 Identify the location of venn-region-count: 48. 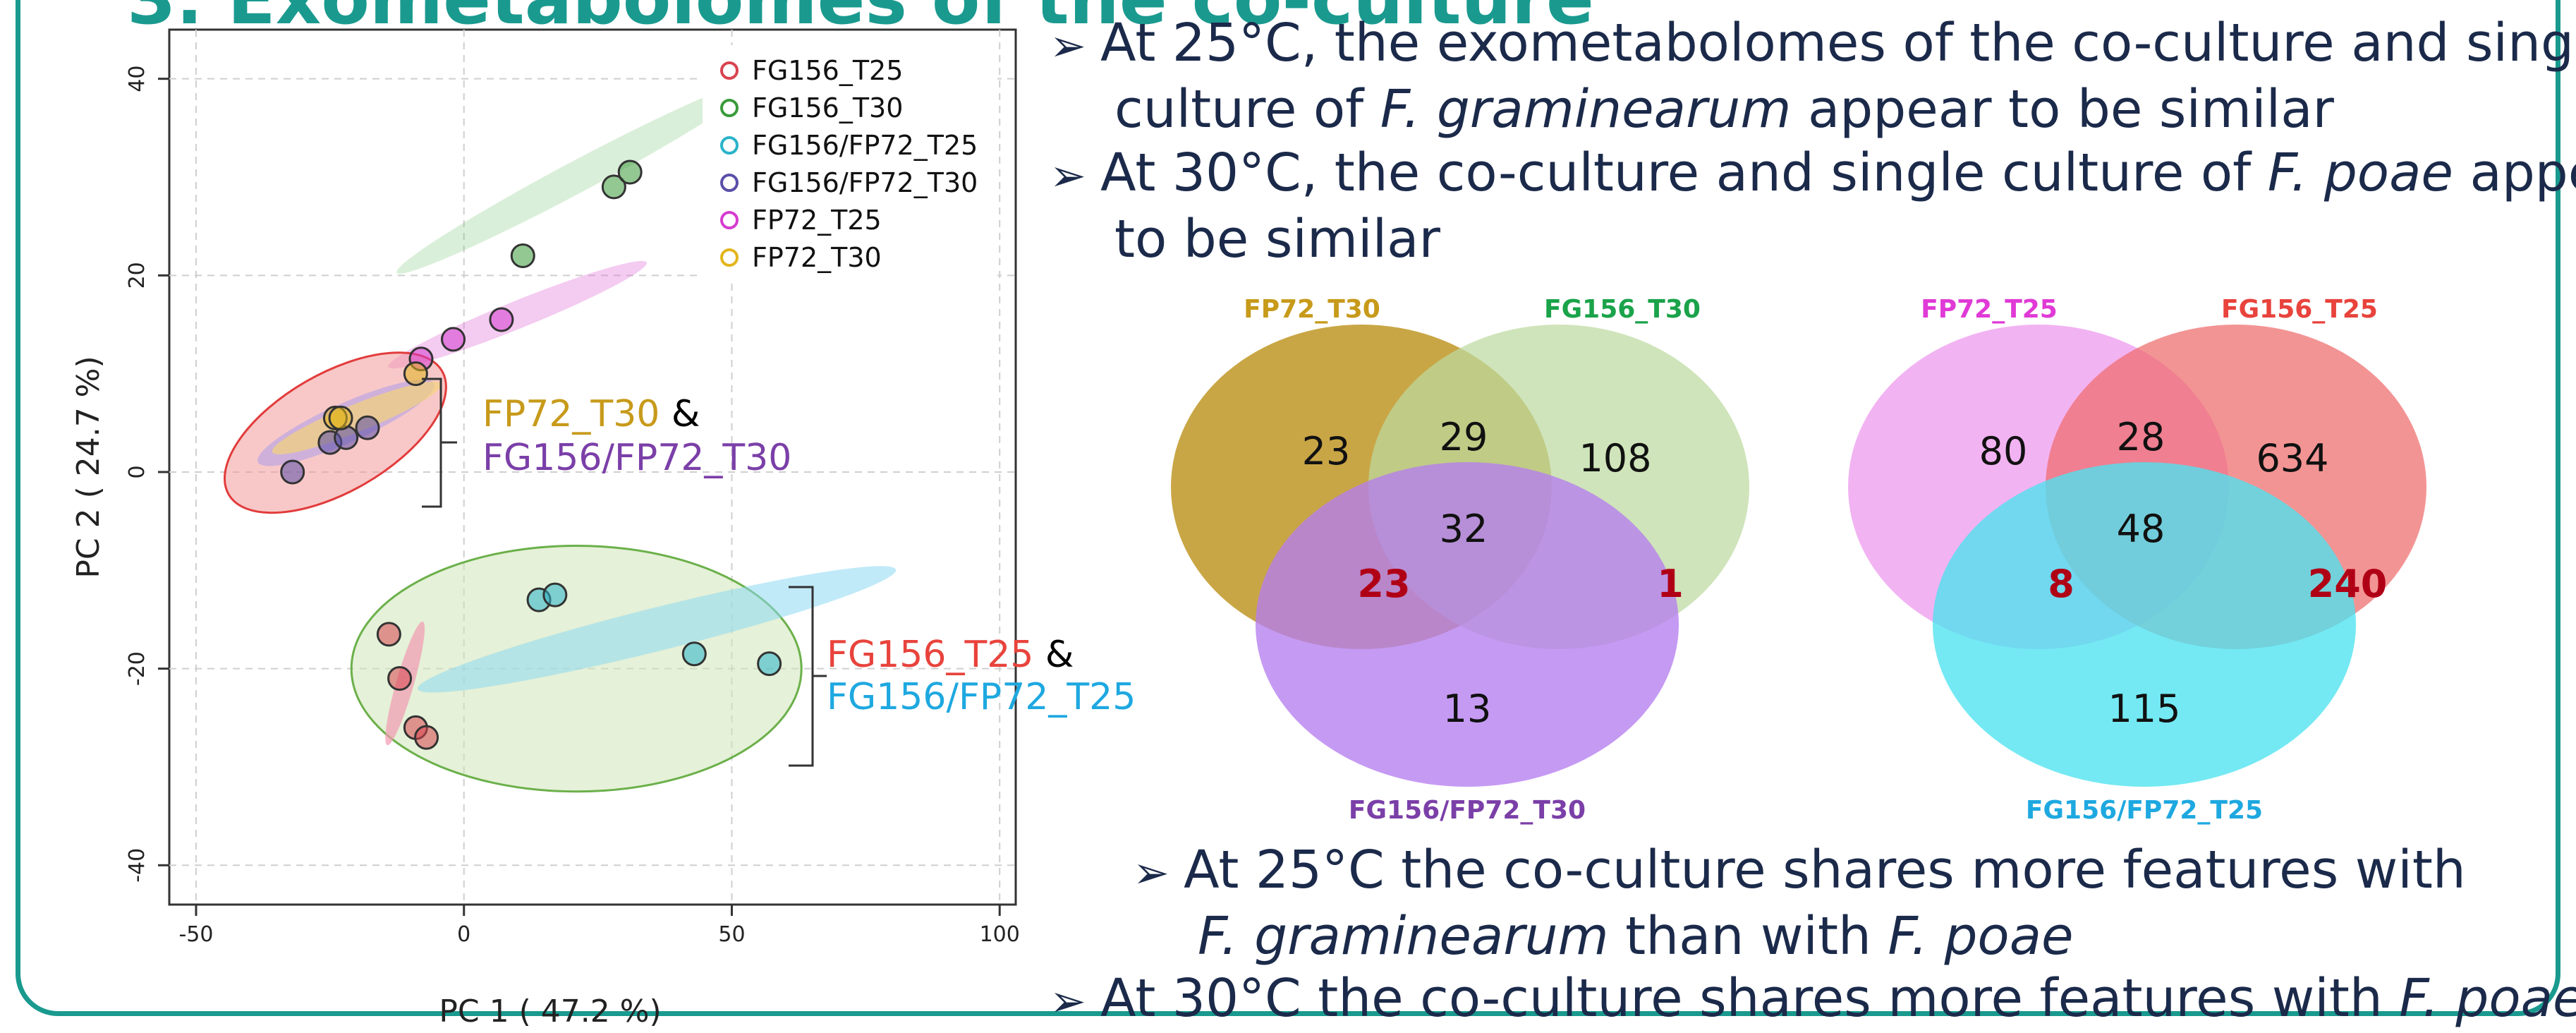
(2141, 529).